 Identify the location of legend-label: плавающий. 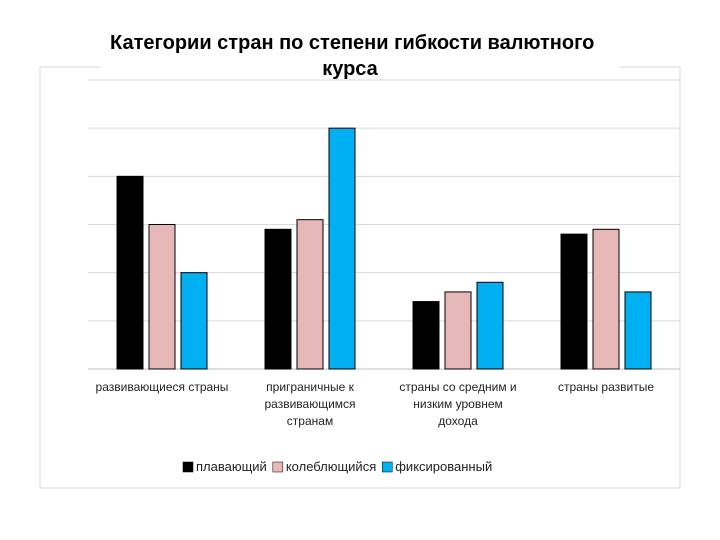
(231, 466).